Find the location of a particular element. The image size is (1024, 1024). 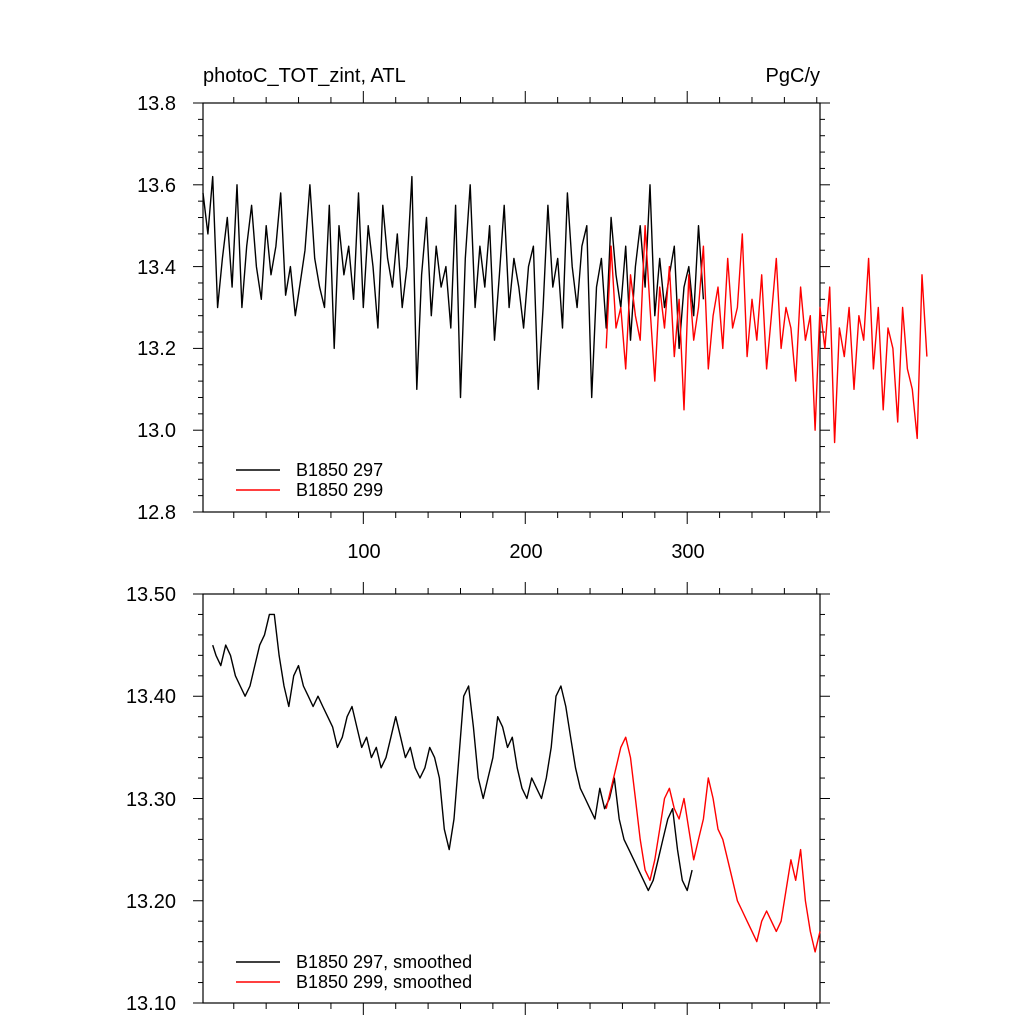

top-legend: B1850 297 B1850 299 is located at coordinates (309, 480).